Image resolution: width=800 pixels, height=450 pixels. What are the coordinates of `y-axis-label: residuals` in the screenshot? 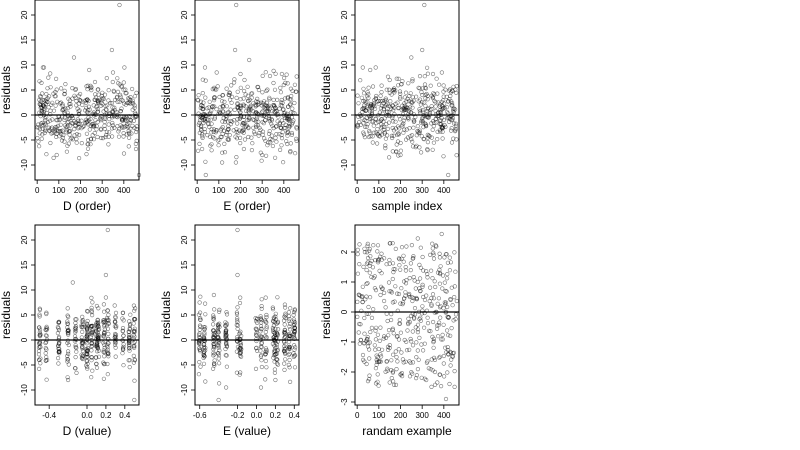 It's located at (6, 90).